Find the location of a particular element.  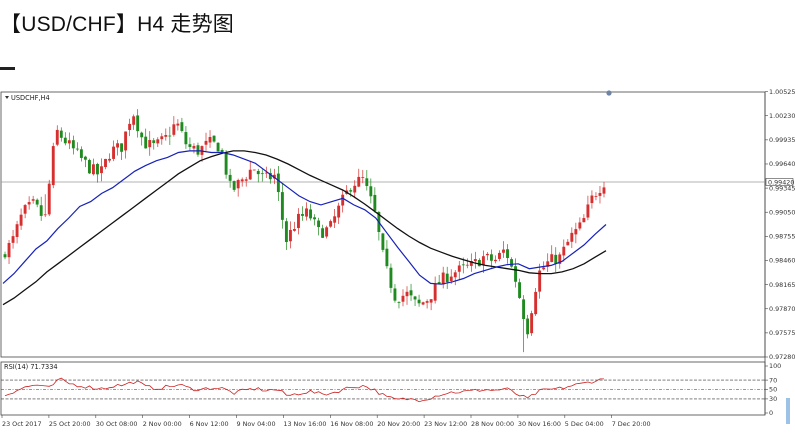

rsi-tick-label: 0 is located at coordinates (771, 413).